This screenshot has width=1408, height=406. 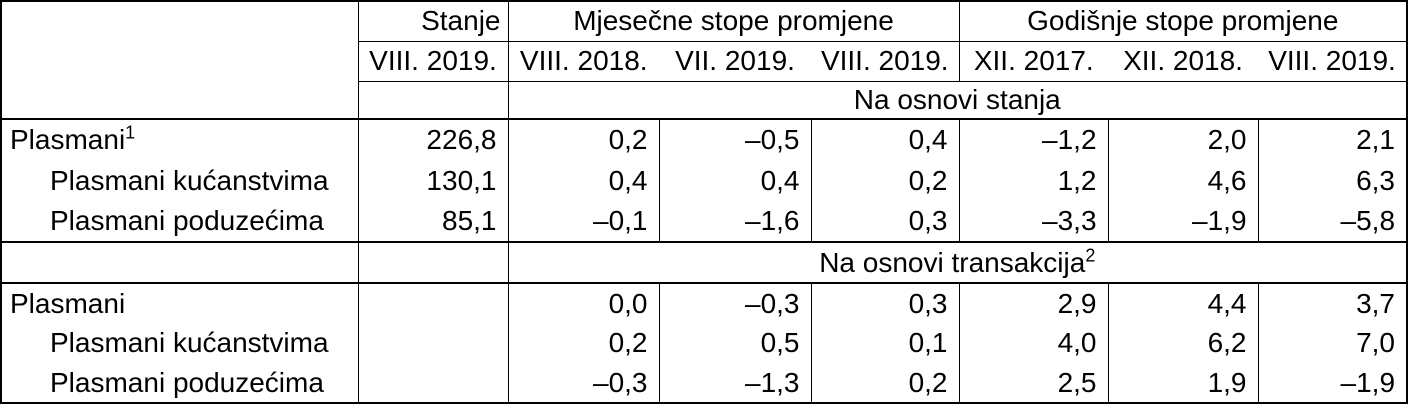 I want to click on value-cell: 0,0, so click(x=583, y=303).